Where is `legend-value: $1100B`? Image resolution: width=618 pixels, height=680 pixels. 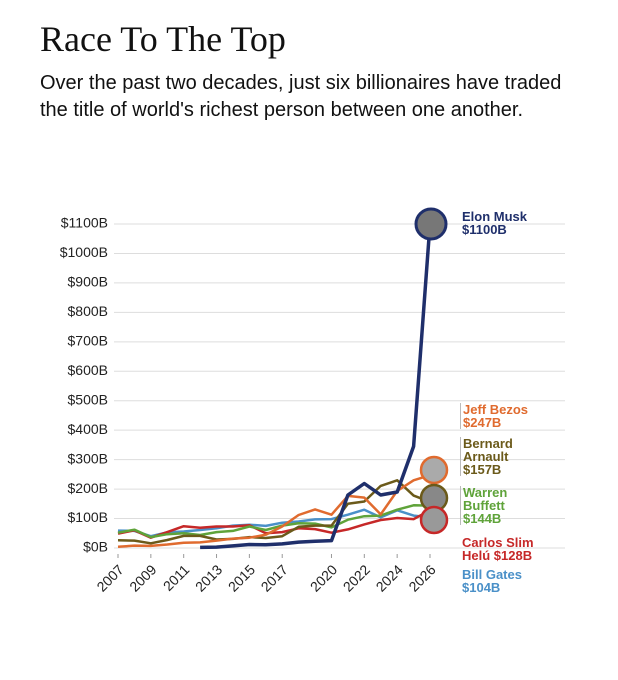 legend-value: $1100B is located at coordinates (484, 229).